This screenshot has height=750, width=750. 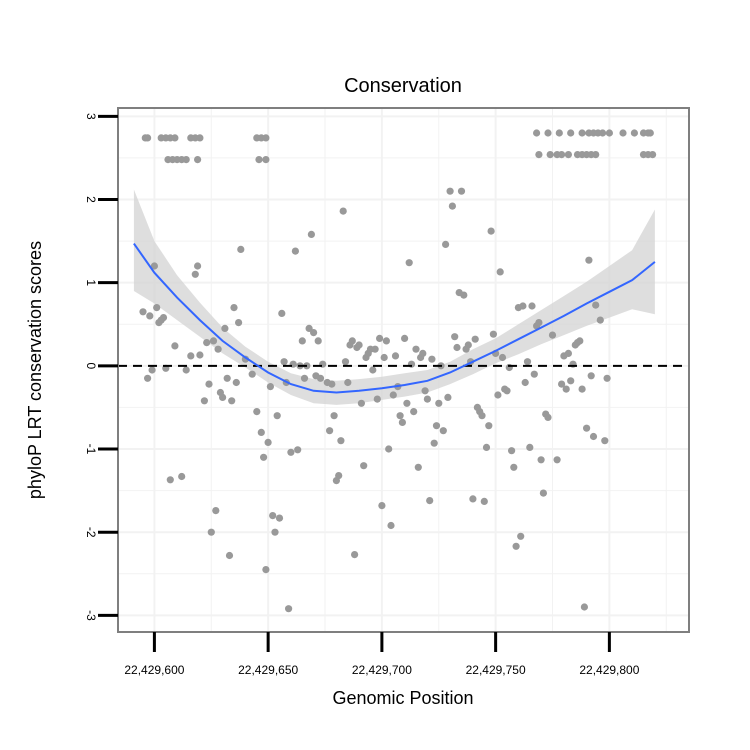 What do you see at coordinates (154, 670) in the screenshot?
I see `x-tick-label: 22,429,600` at bounding box center [154, 670].